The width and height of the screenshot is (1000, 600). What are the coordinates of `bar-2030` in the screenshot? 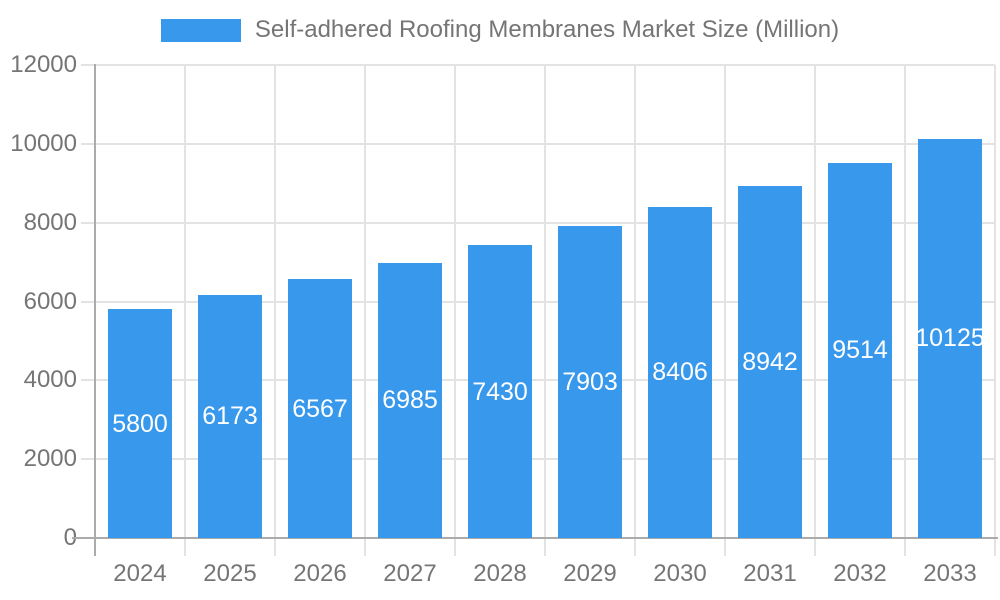 It's located at (680, 372).